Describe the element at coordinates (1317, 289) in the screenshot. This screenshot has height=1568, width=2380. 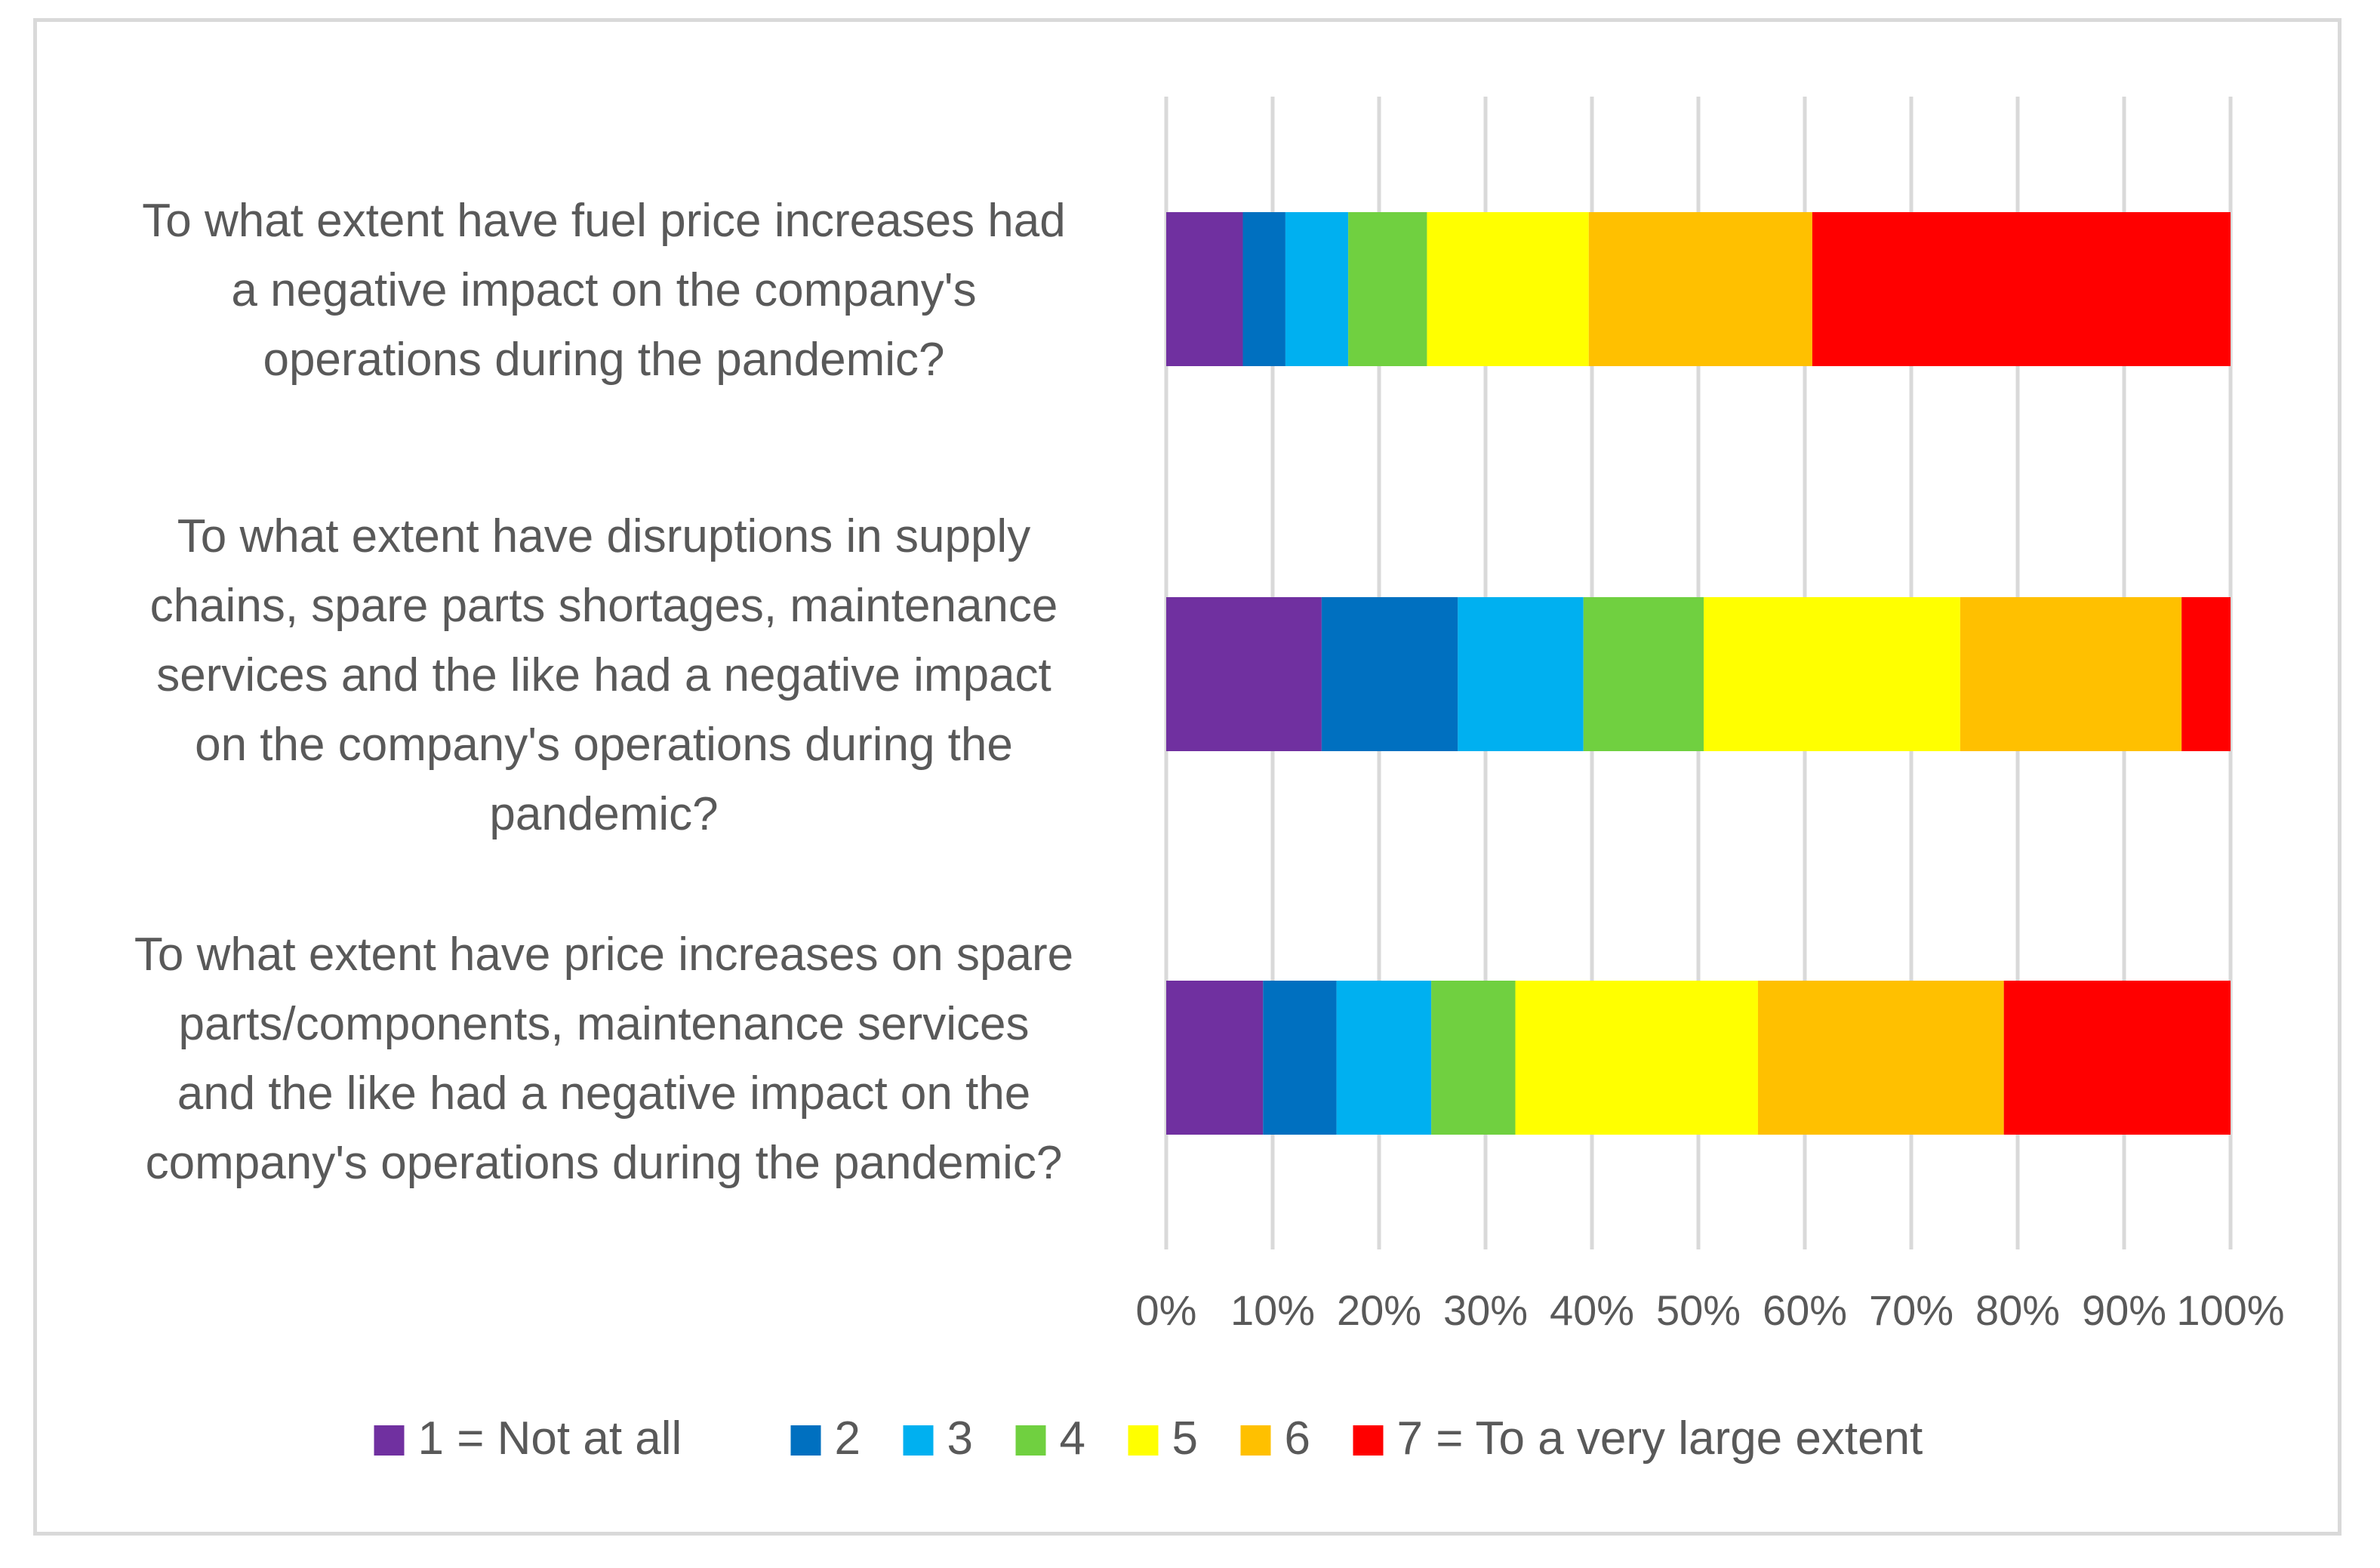
I see `bar-segment-q1-s3` at that location.